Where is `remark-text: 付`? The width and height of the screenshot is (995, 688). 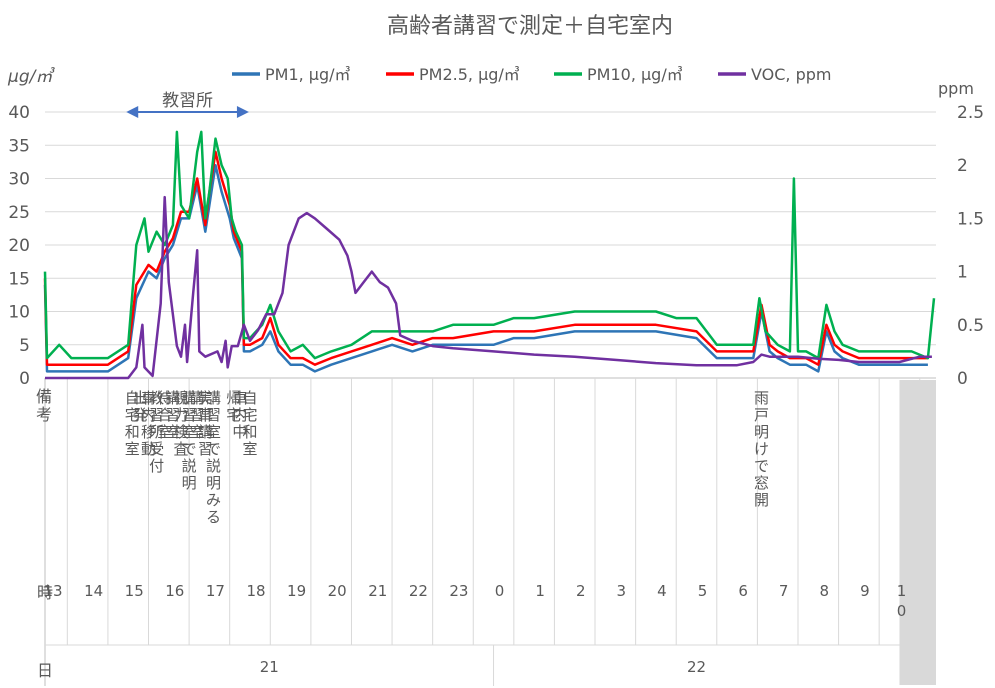 remark-text: 付 is located at coordinates (156, 466).